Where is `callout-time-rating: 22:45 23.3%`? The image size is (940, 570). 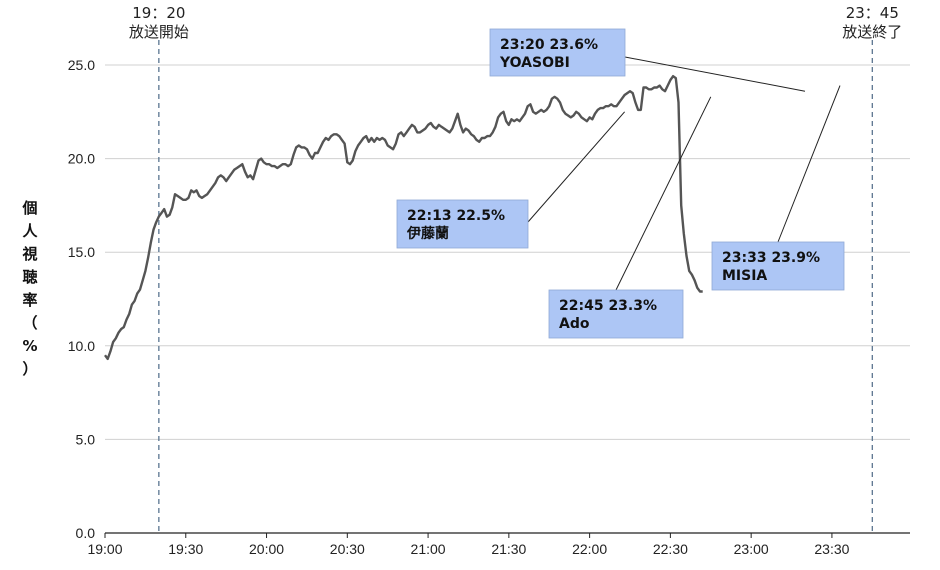 callout-time-rating: 22:45 23.3% is located at coordinates (608, 306).